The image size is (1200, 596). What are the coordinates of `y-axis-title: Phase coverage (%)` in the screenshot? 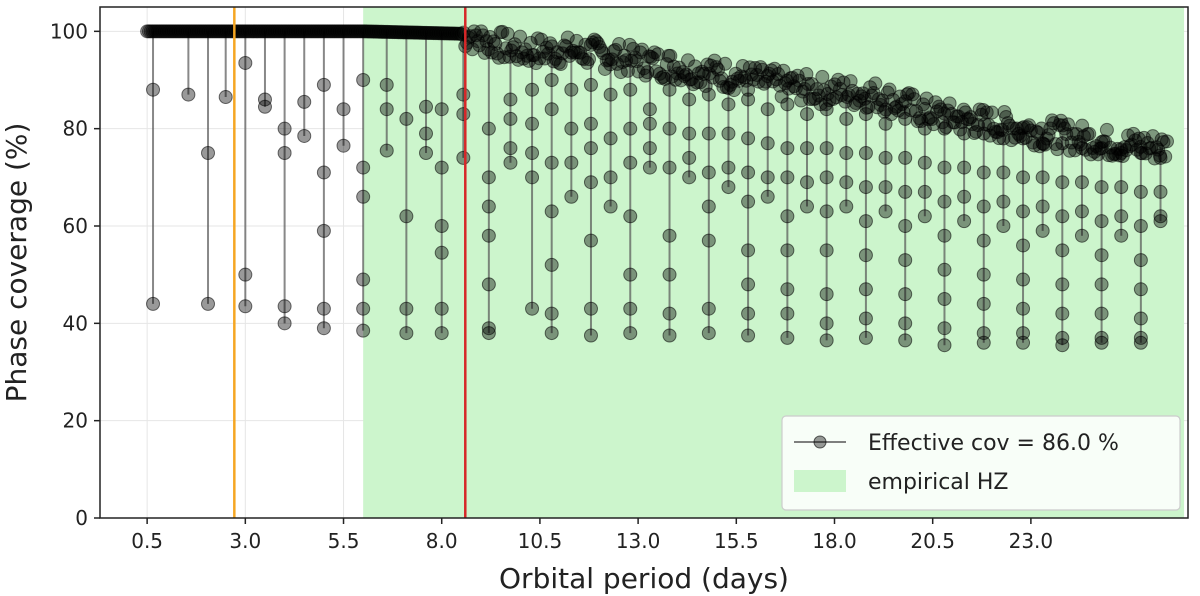 It's located at (16, 263).